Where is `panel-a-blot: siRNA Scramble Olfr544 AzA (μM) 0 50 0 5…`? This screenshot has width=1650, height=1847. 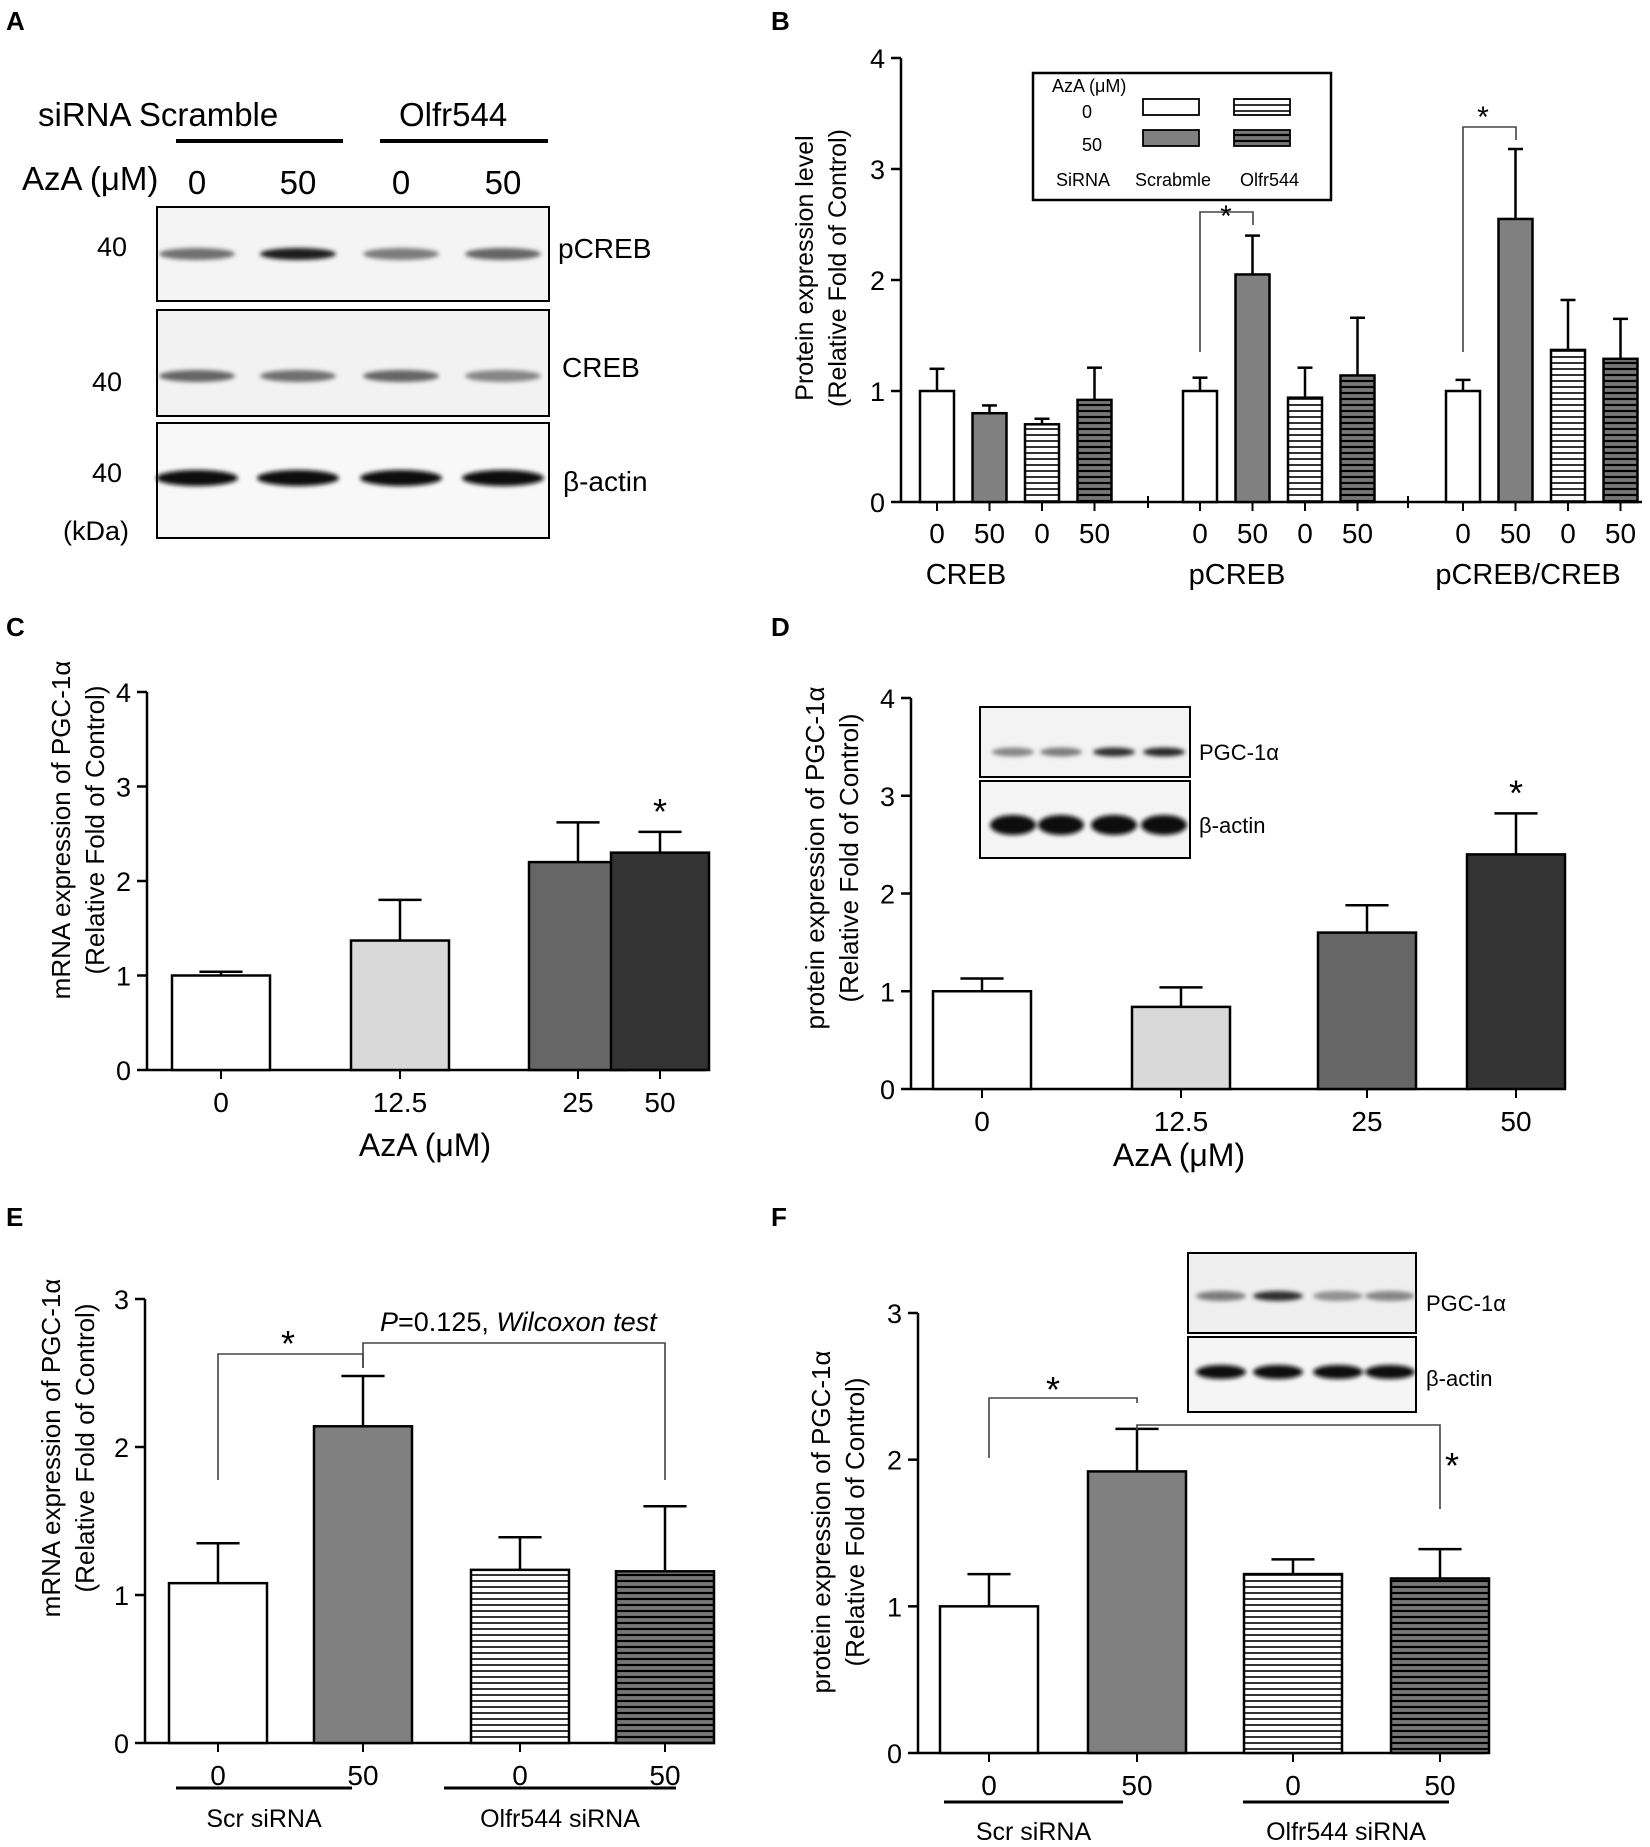 panel-a-blot: siRNA Scramble Olfr544 AzA (μM) 0 50 0 5… is located at coordinates (336, 321).